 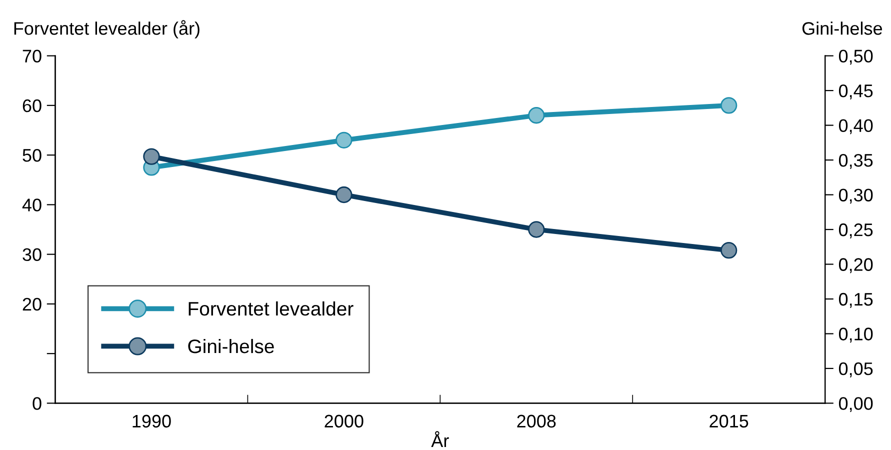 What do you see at coordinates (32, 304) in the screenshot?
I see `y-tick-label: 20` at bounding box center [32, 304].